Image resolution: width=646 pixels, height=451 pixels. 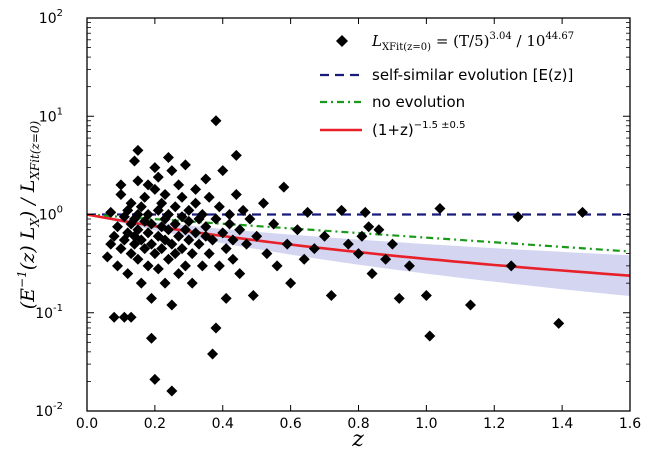 What do you see at coordinates (155, 424) in the screenshot?
I see `x-tick-label: 0.2` at bounding box center [155, 424].